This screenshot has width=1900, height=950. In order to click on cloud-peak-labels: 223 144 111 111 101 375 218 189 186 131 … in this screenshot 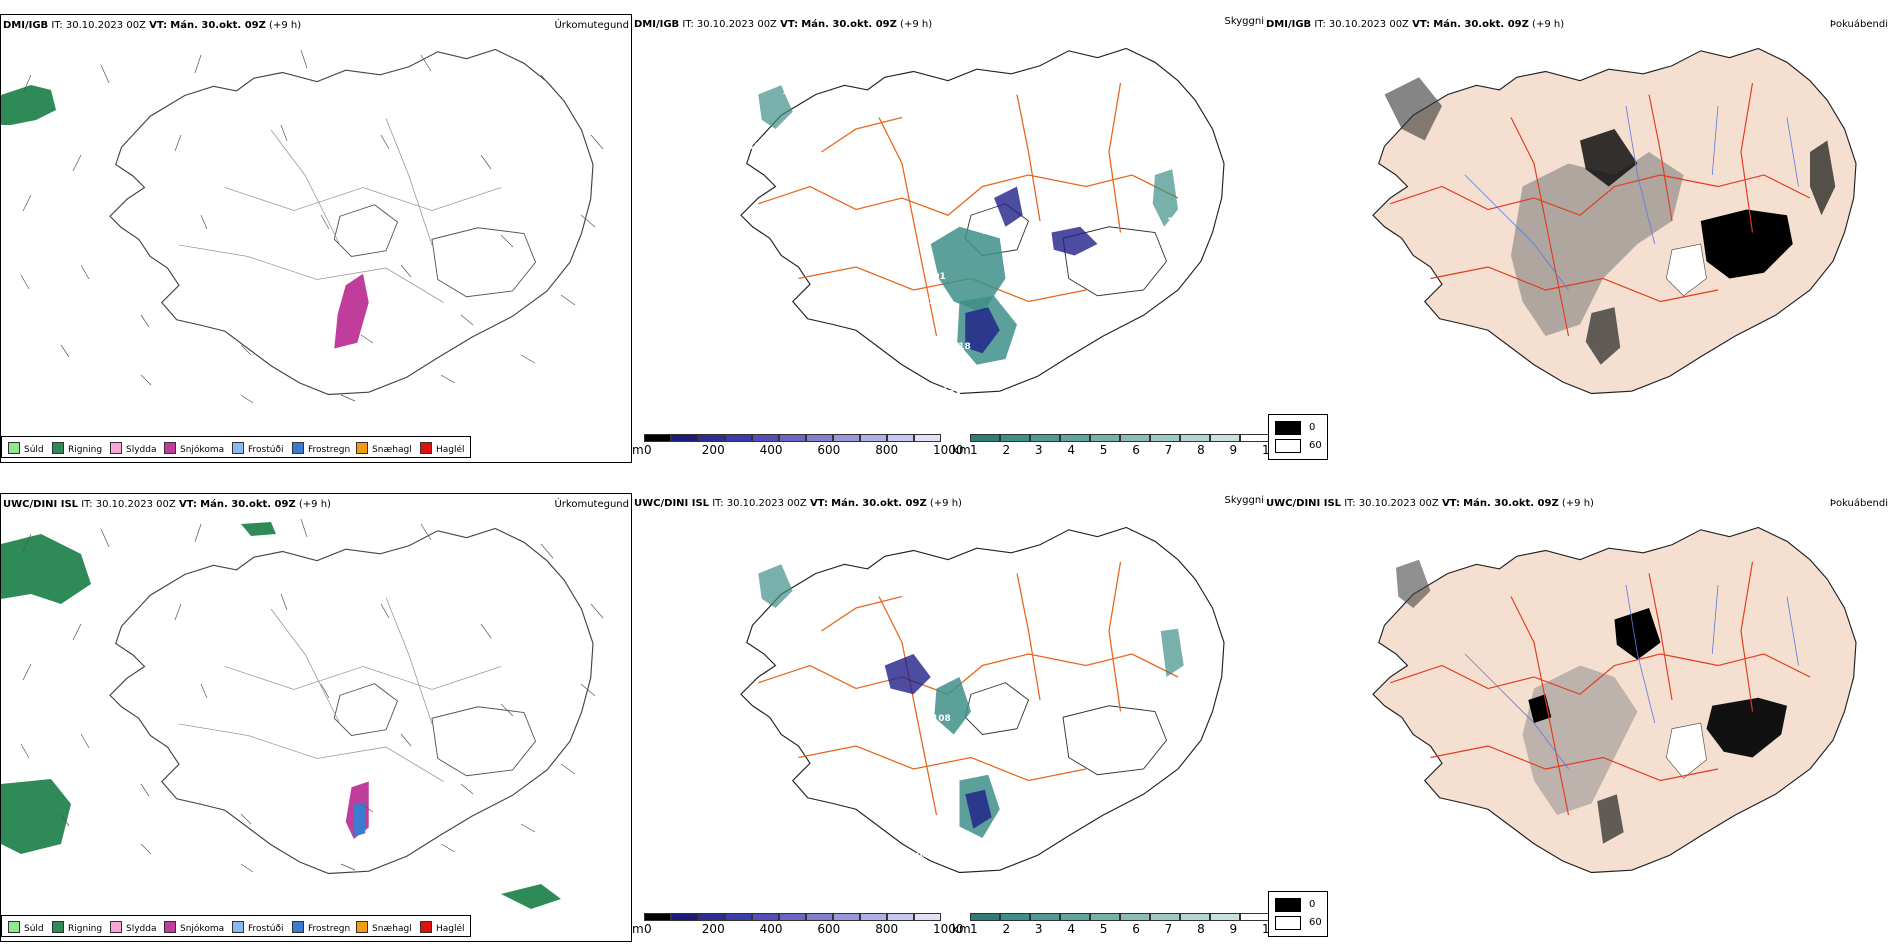, I will do `click(969, 232)`.